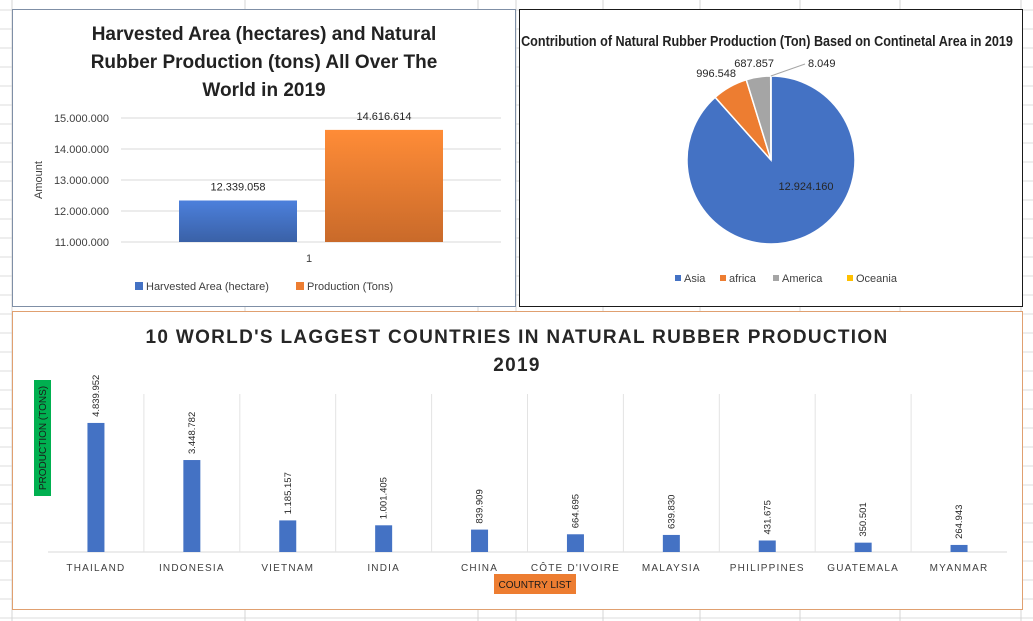 The width and height of the screenshot is (1033, 621). Describe the element at coordinates (238, 221) in the screenshot. I see `chart-a-bar-harvested-area` at that location.